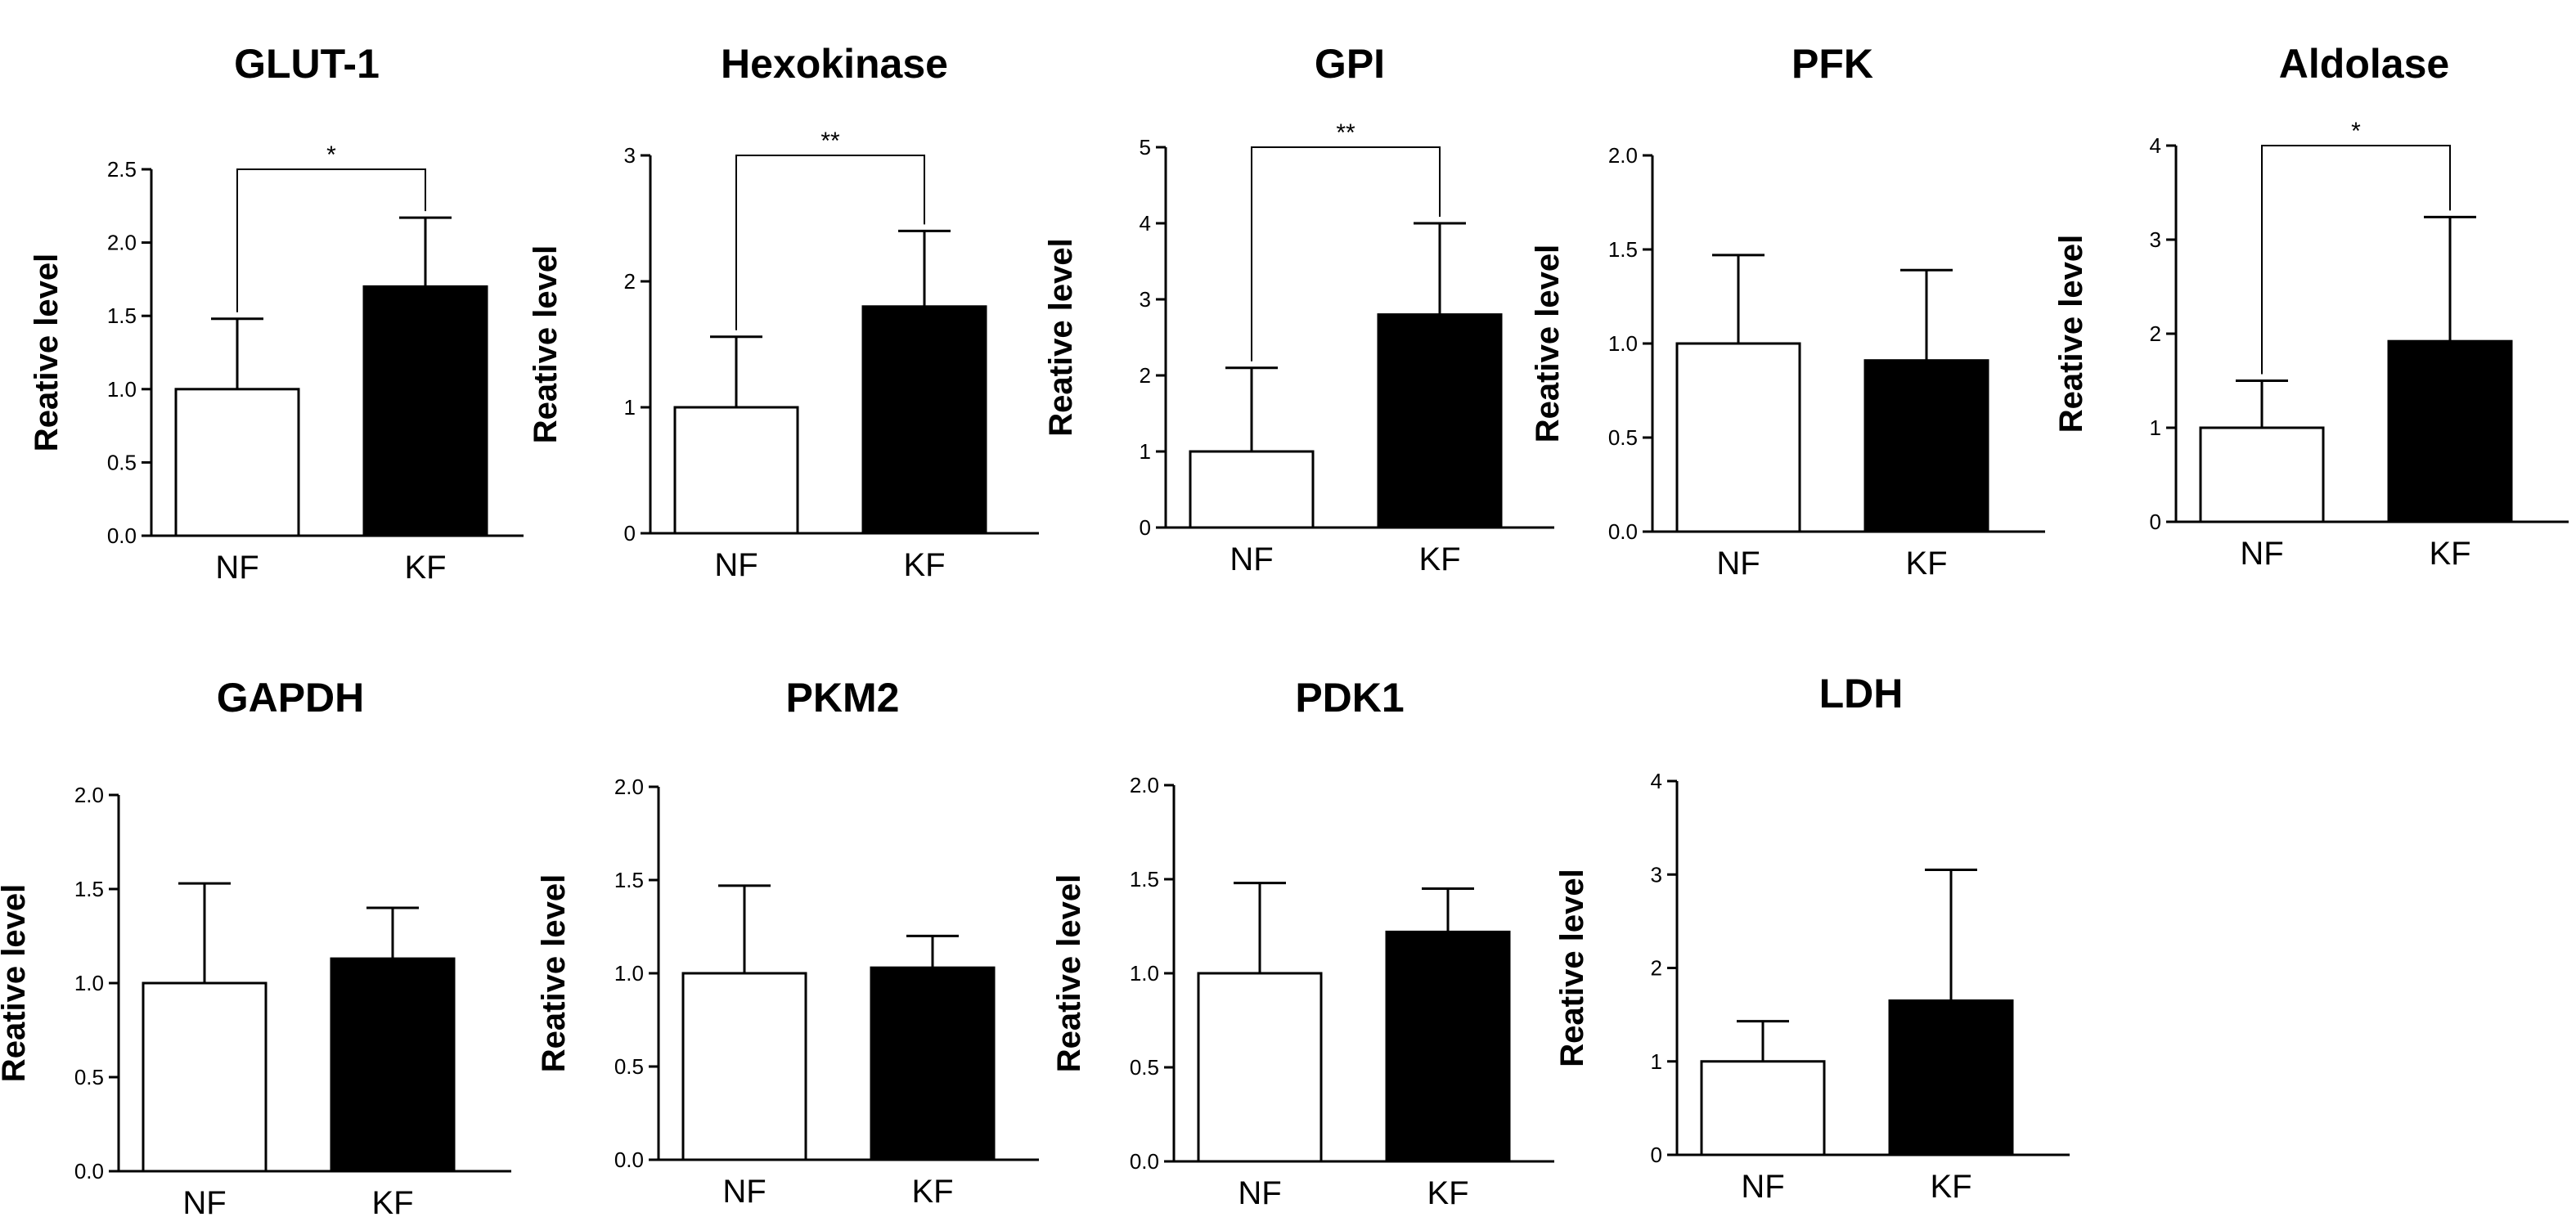 This screenshot has height=1226, width=2576. What do you see at coordinates (255, 940) in the screenshot?
I see `chart-panel: GAPDH Reative level 0.0 0.5 1.0 1.5 2.0 NF KF` at bounding box center [255, 940].